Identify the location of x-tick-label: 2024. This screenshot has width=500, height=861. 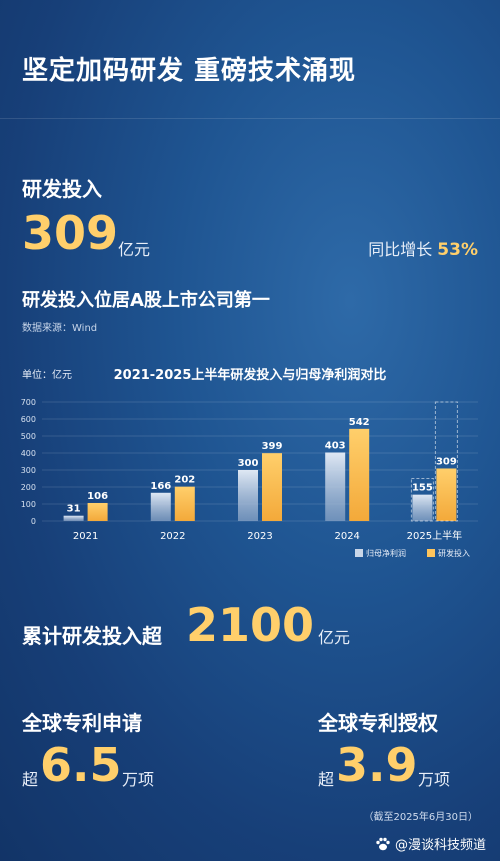
(346, 536).